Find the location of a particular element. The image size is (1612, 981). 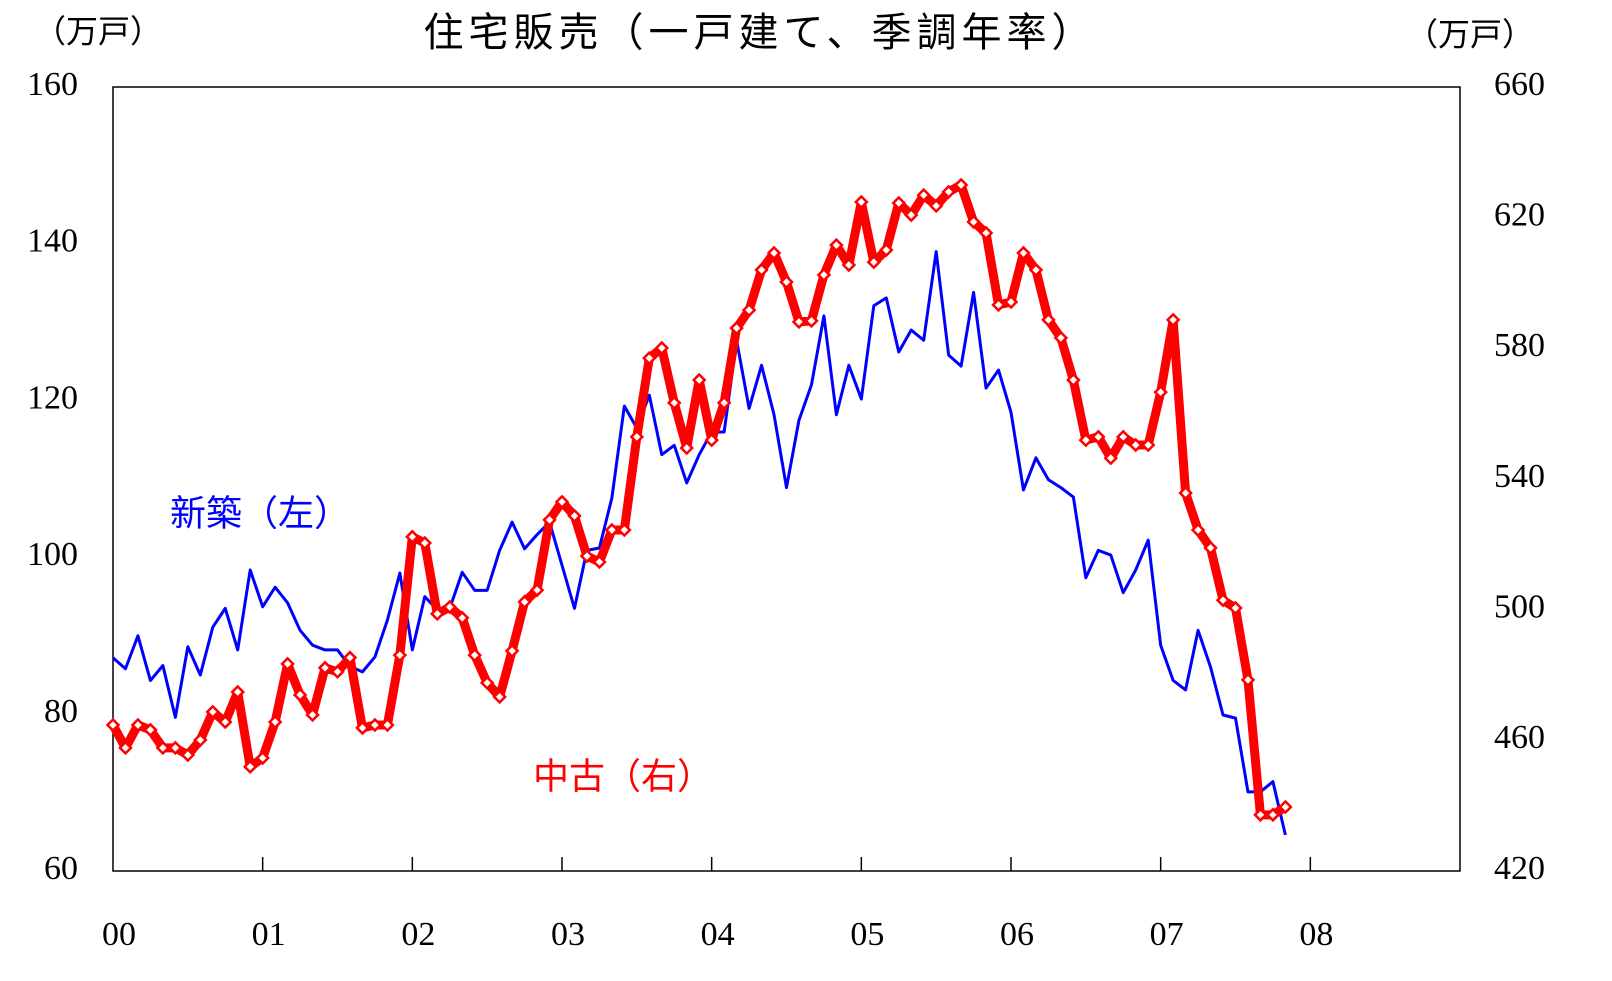

y2-tick-label: 580 is located at coordinates (1519, 345).